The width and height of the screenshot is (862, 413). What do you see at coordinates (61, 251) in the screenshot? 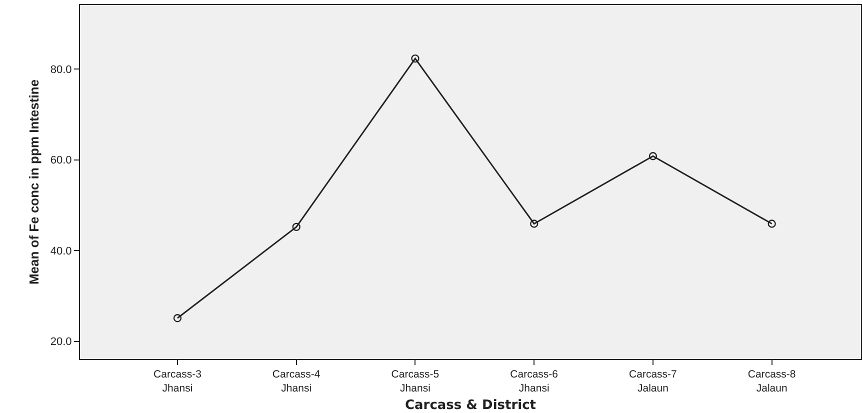
I see `y-tick-label: 40.0` at bounding box center [61, 251].